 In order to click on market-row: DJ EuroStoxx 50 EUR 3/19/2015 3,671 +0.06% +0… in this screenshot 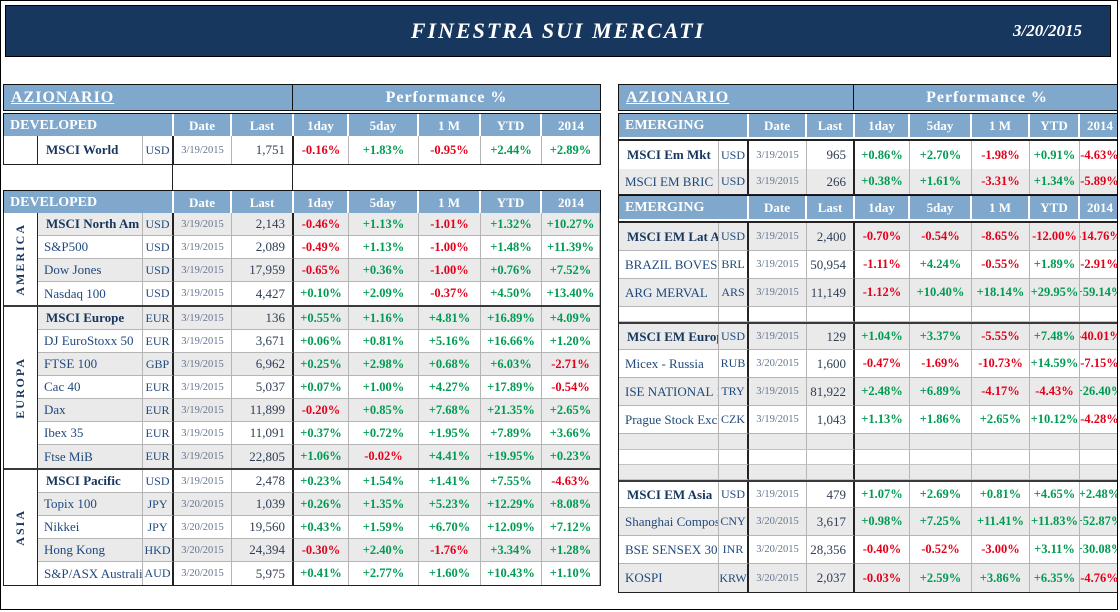, I will do `click(319, 341)`.